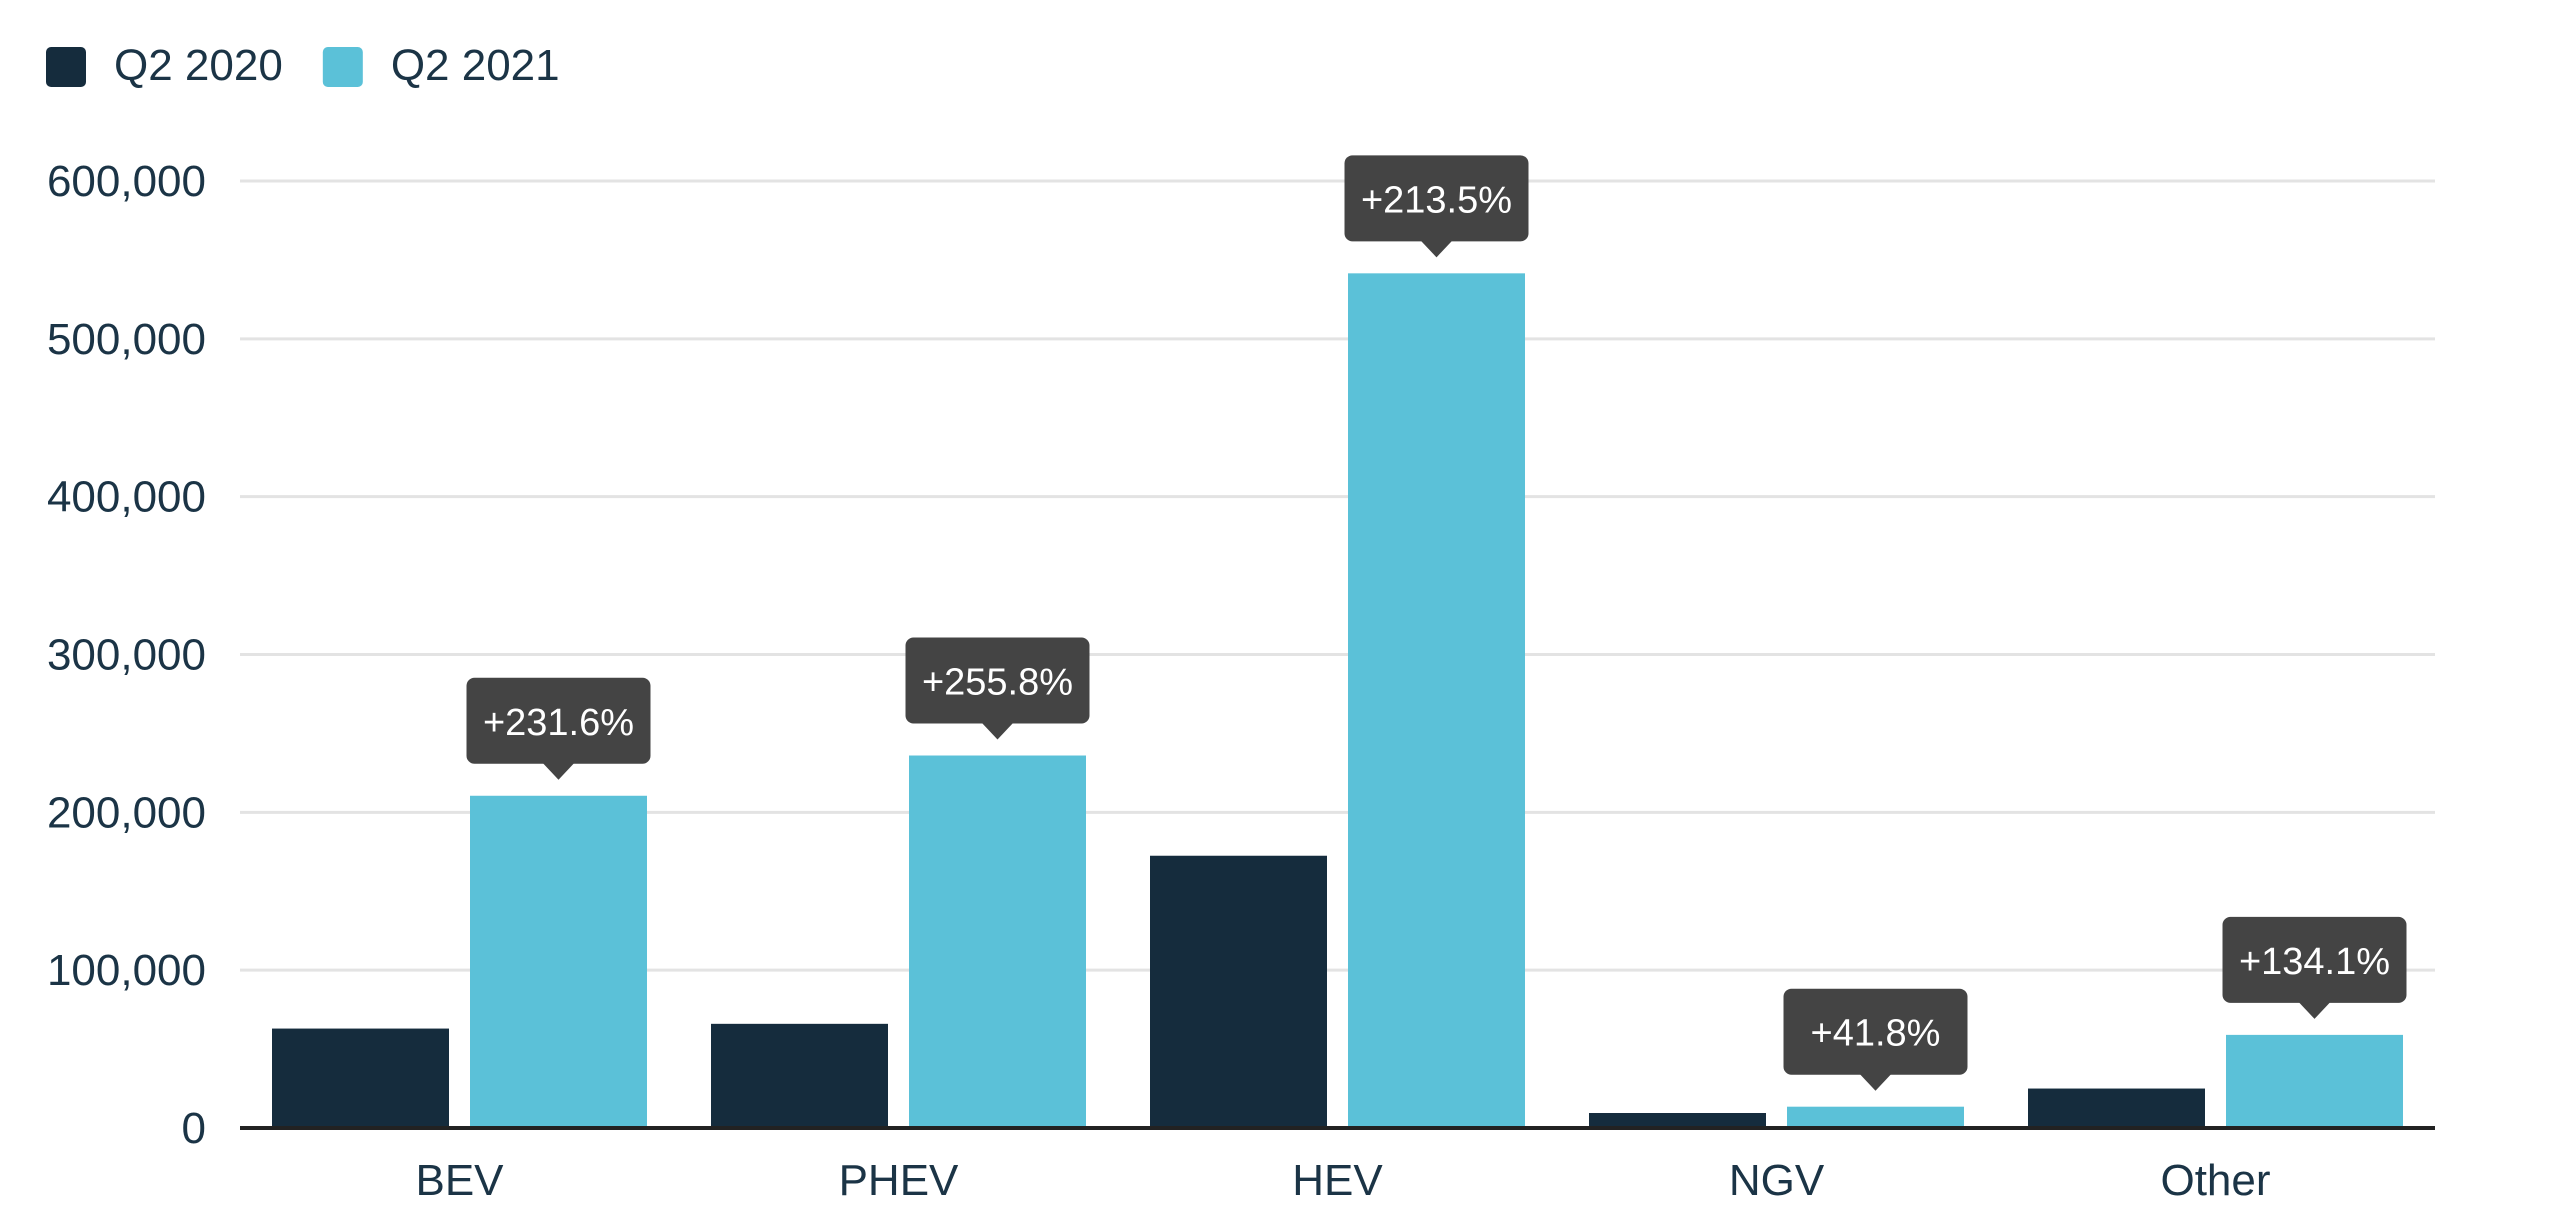  Describe the element at coordinates (126, 181) in the screenshot. I see `y-tick-label: 600,000` at that location.